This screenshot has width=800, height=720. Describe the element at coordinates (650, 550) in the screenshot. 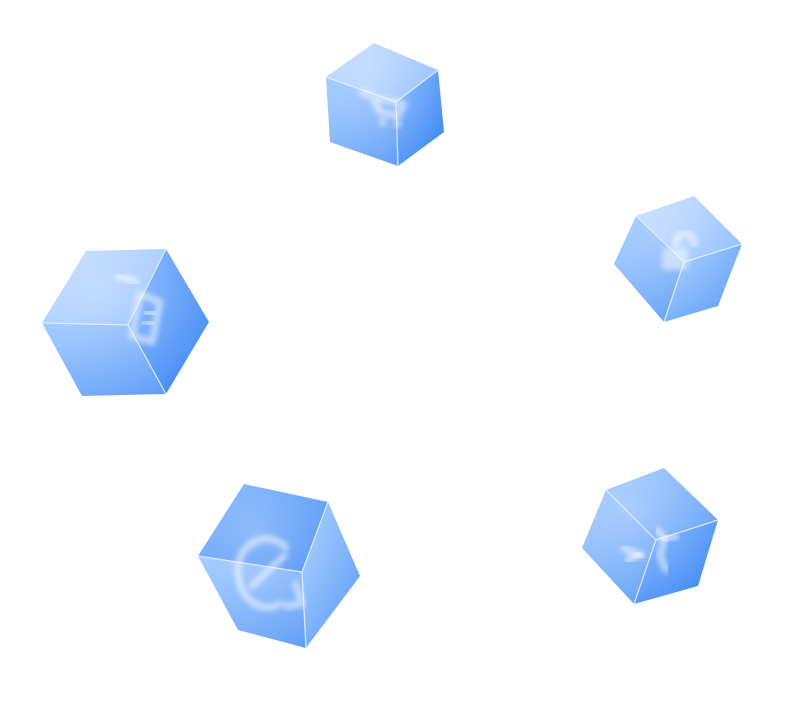

I see `scissors-icon` at that location.